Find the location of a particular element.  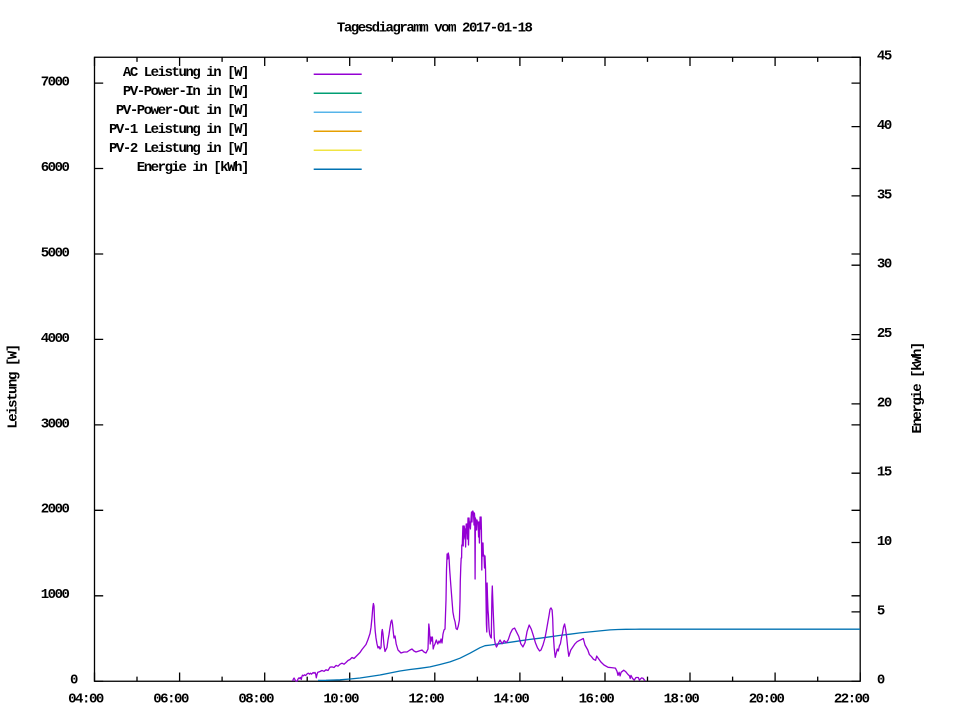

svg-text: PV-Power-In in [W] is located at coordinates (185, 92).